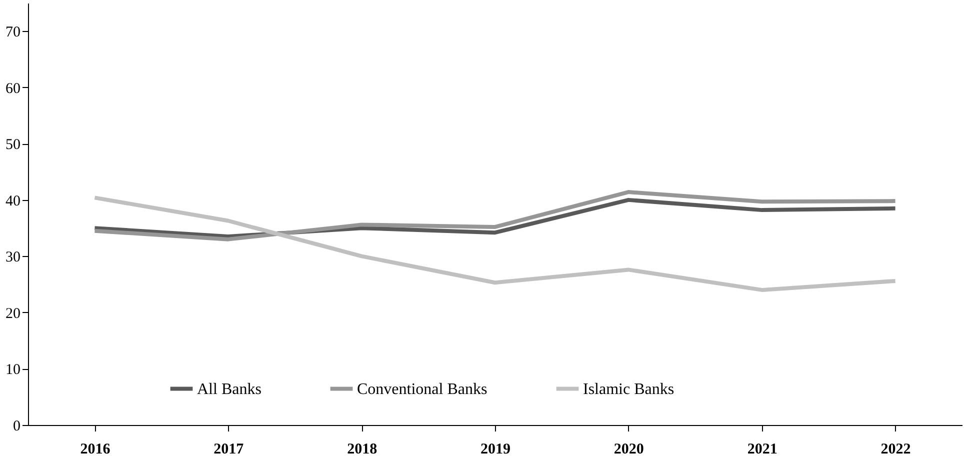 This screenshot has height=464, width=966. I want to click on x-tick-label: 2018, so click(362, 450).